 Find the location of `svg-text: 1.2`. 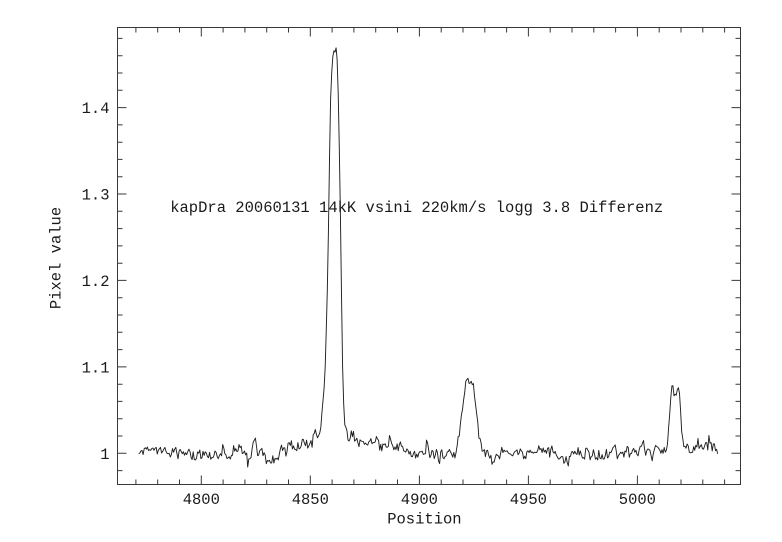

svg-text: 1.2 is located at coordinates (96, 282).